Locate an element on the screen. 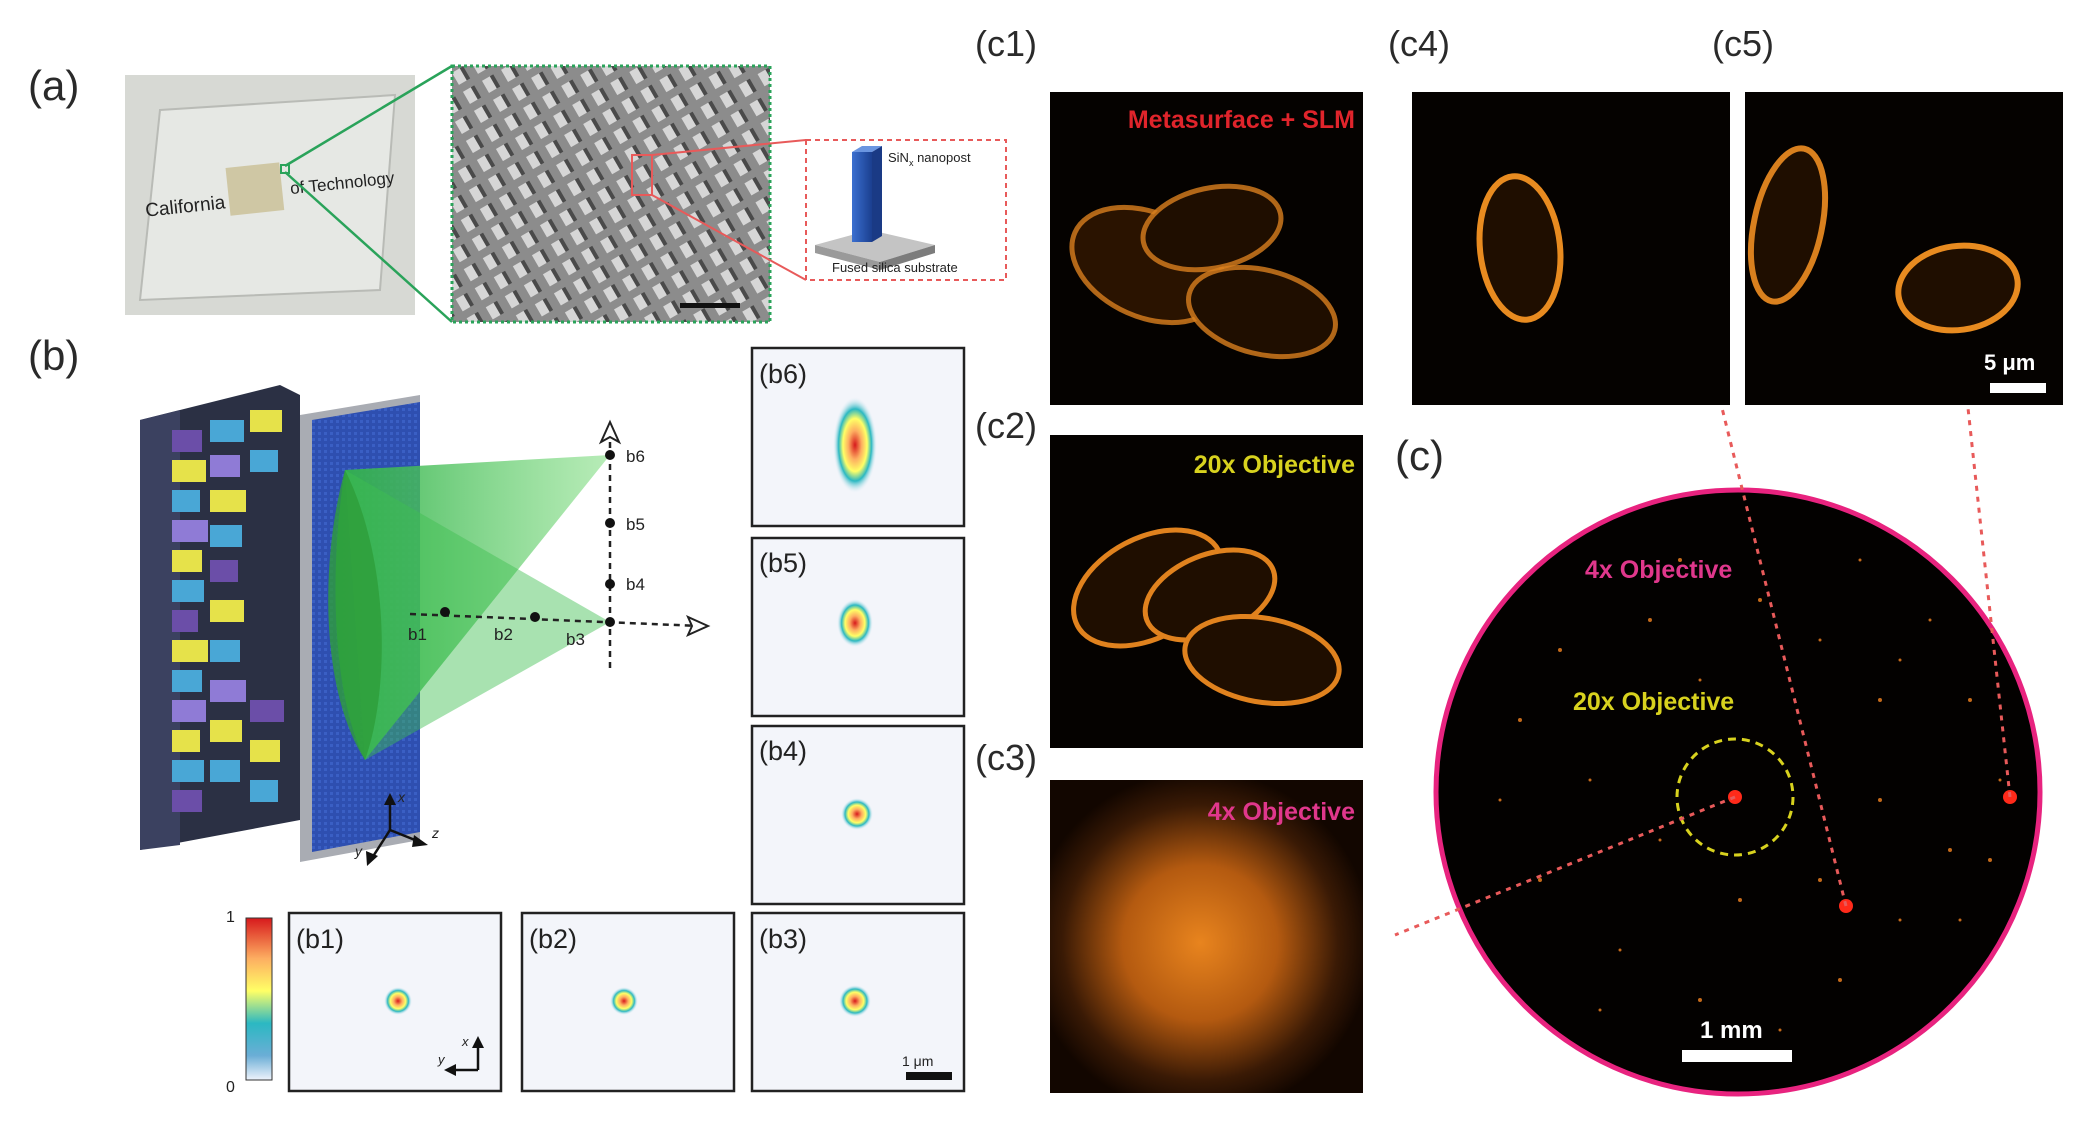 The image size is (2096, 1139). focus-cone-lower is located at coordinates (477, 615).